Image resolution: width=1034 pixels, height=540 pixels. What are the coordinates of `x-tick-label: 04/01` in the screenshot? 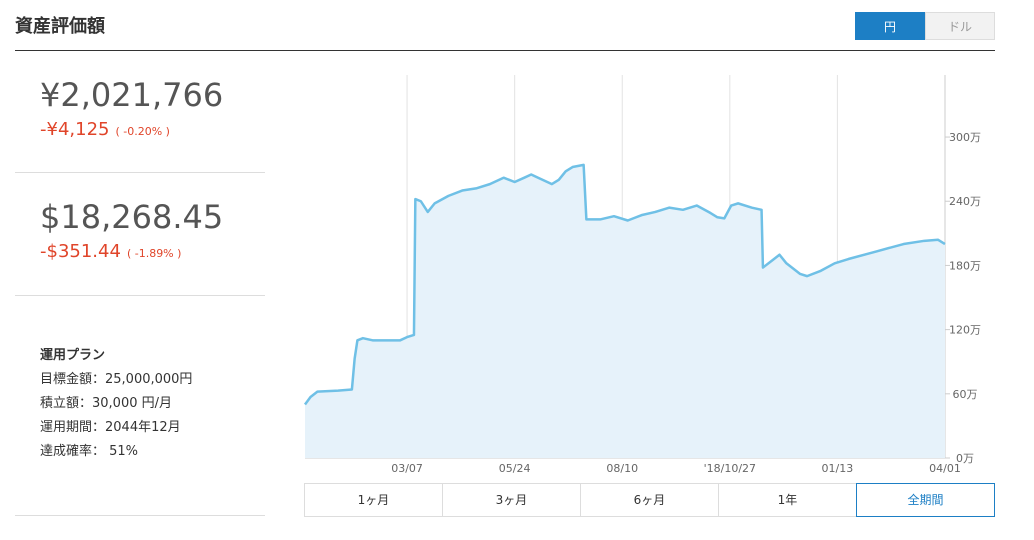 It's located at (945, 468).